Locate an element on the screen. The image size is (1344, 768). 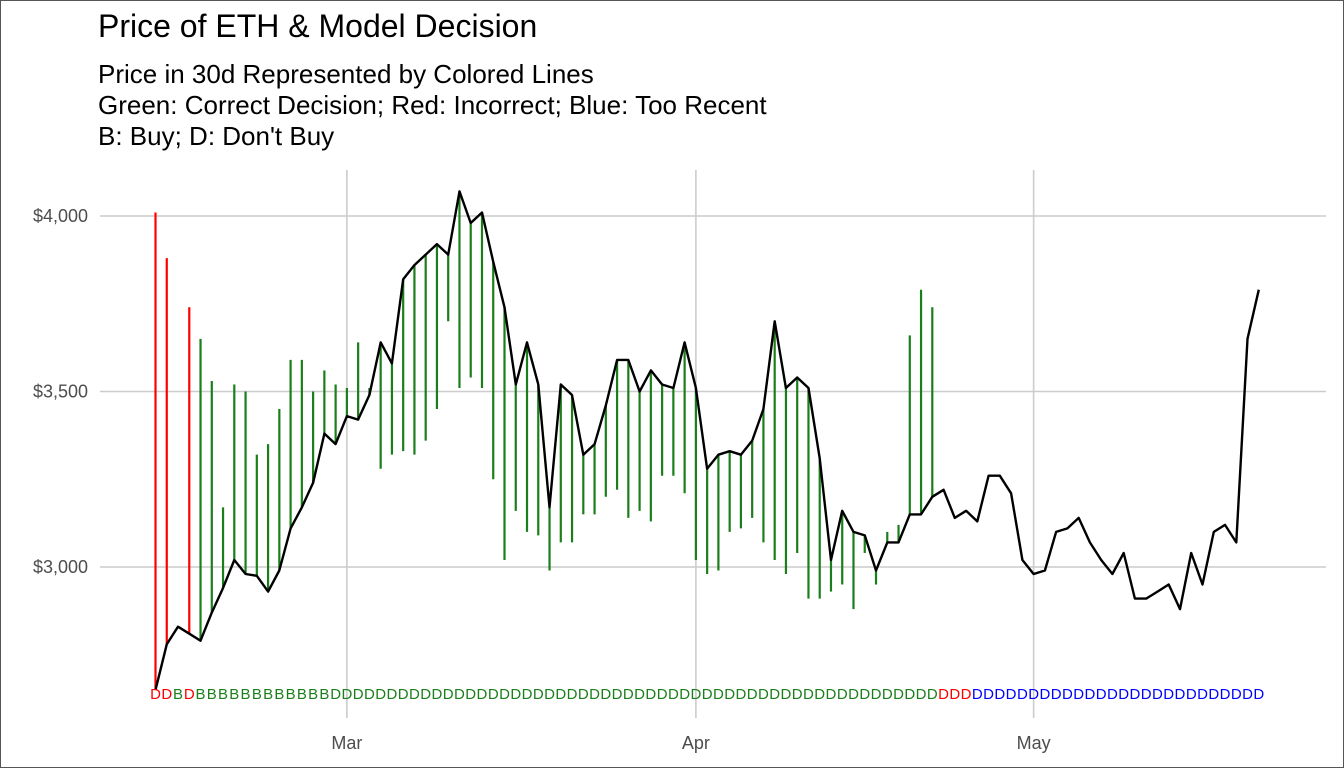
x-tick-label: May is located at coordinates (1034, 743).